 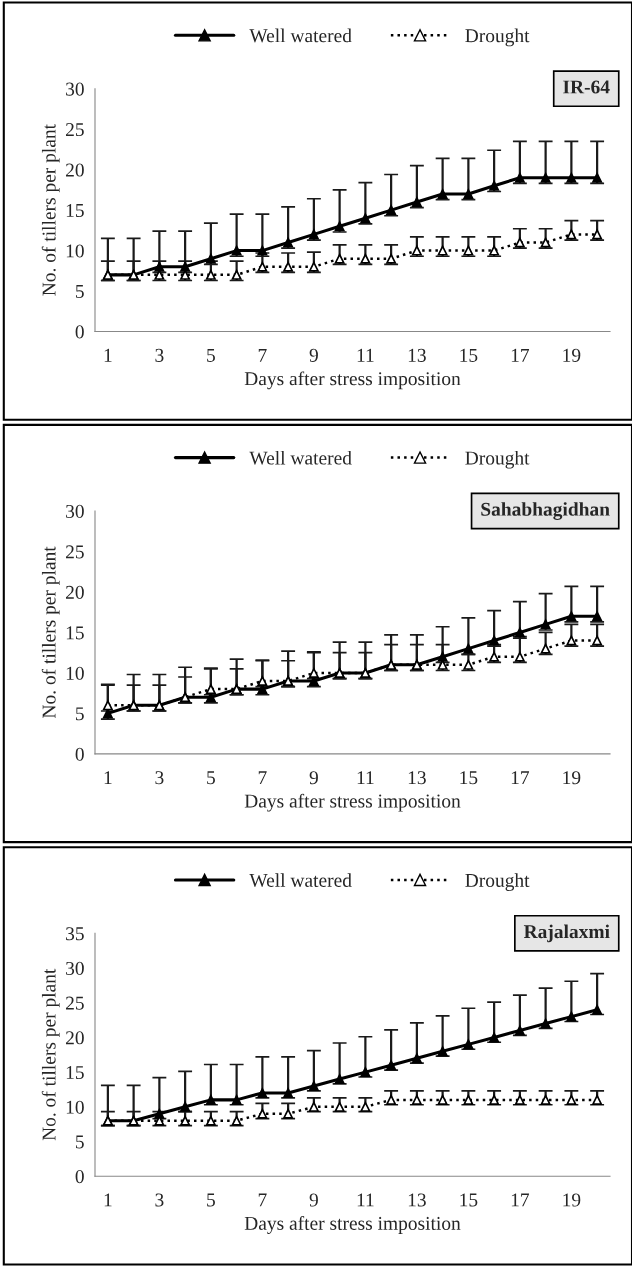 I want to click on chart-title: Rajalaxmi, so click(x=566, y=933).